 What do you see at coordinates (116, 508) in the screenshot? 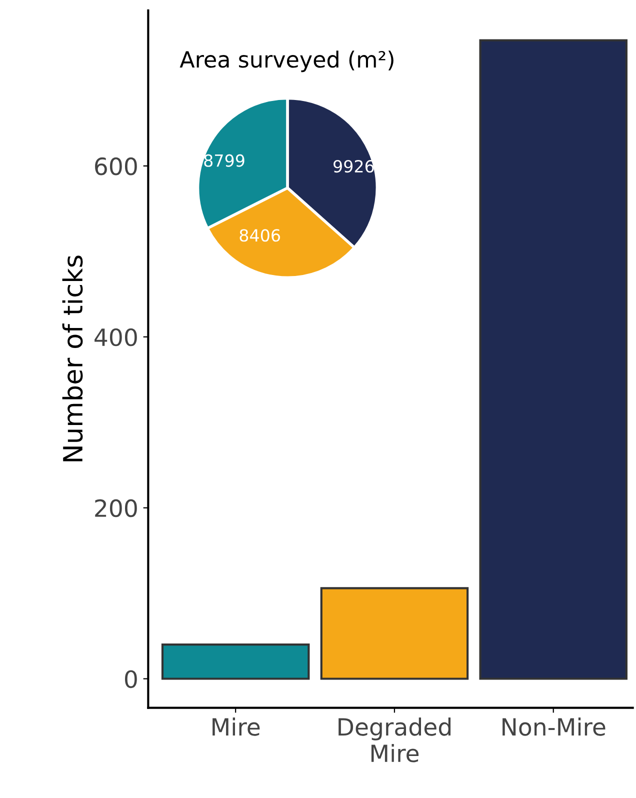
I see `y-tick-label: 200` at bounding box center [116, 508].